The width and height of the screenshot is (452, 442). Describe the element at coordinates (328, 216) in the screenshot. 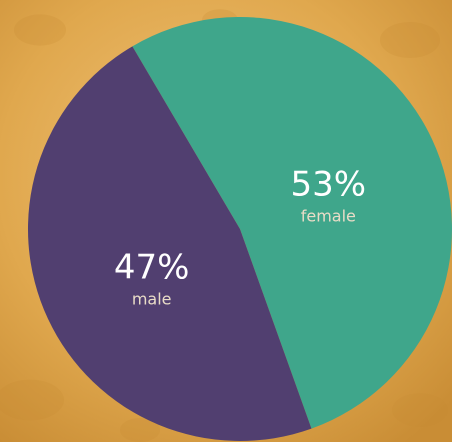

I see `slice-label-female: female` at that location.